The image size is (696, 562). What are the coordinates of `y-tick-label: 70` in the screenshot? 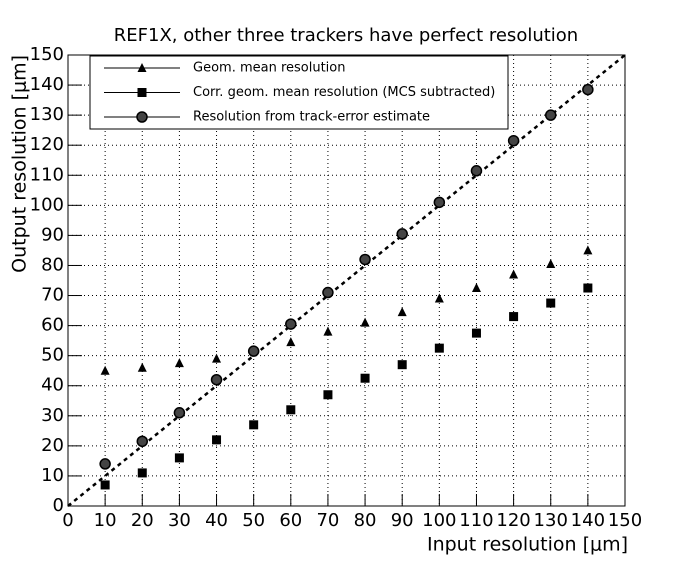 It's located at (52, 295).